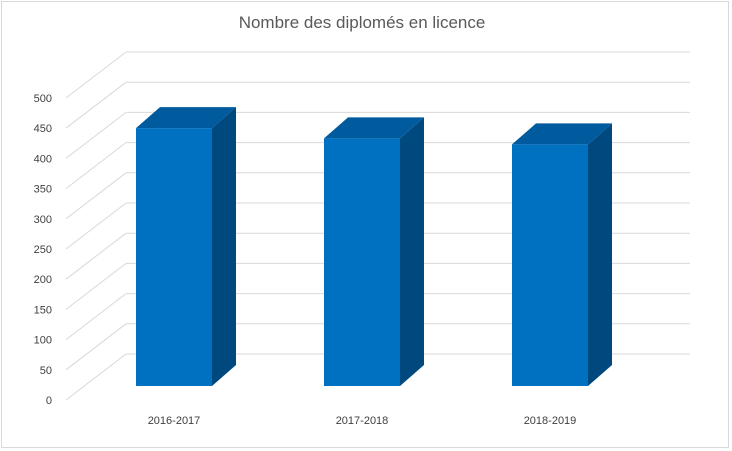 This screenshot has width=732, height=451. What do you see at coordinates (43, 159) in the screenshot?
I see `y-tick-label: 400` at bounding box center [43, 159].